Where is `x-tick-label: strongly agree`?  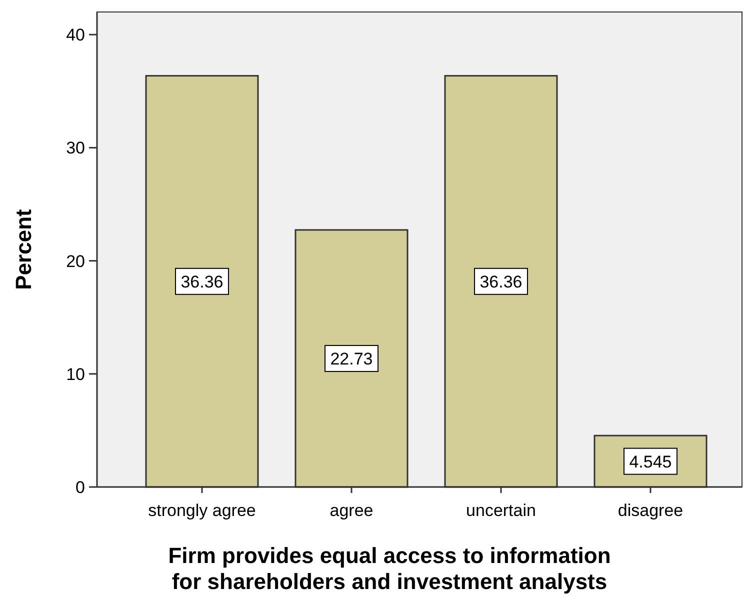 x-tick-label: strongly agree is located at coordinates (202, 510).